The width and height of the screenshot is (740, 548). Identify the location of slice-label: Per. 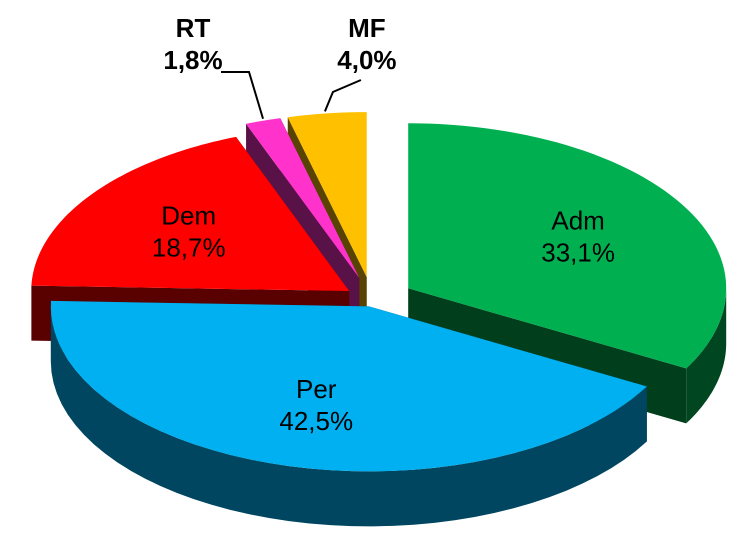
(316, 389).